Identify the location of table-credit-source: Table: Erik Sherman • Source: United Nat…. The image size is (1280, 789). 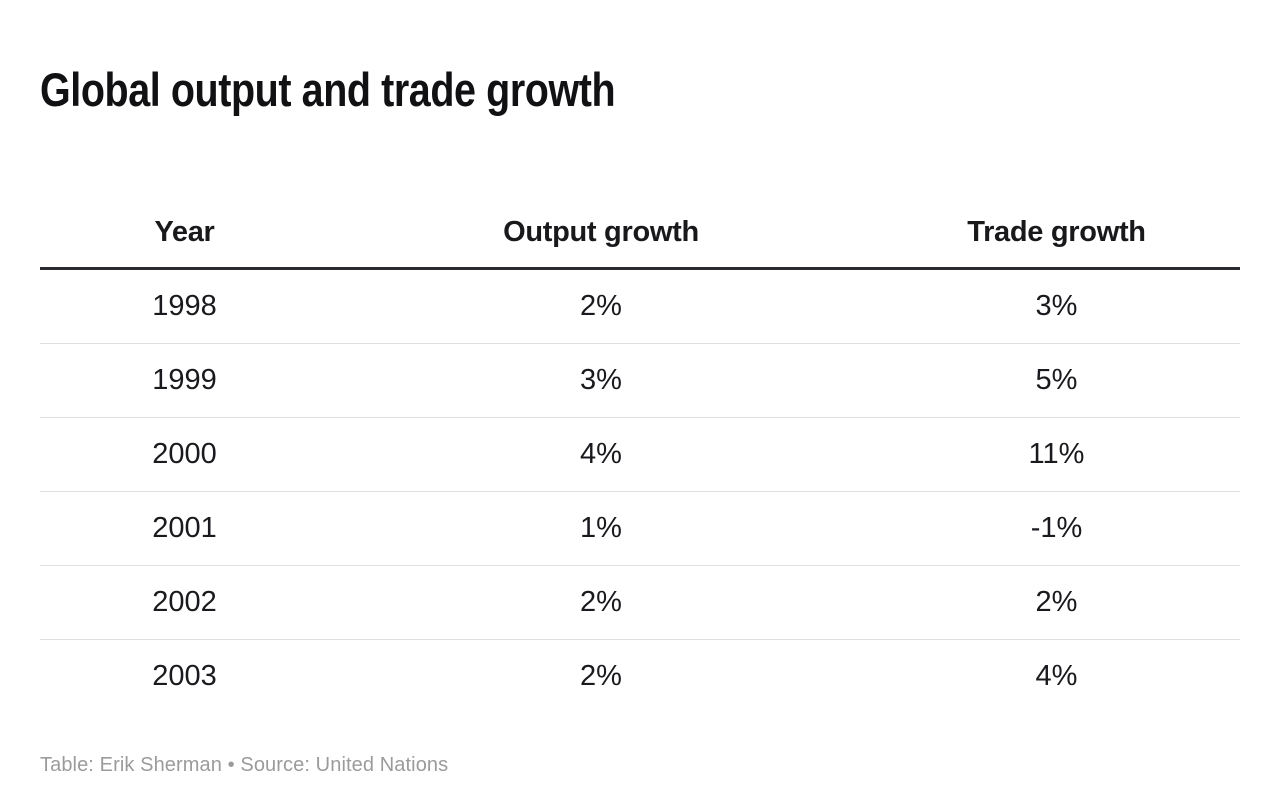
(244, 764).